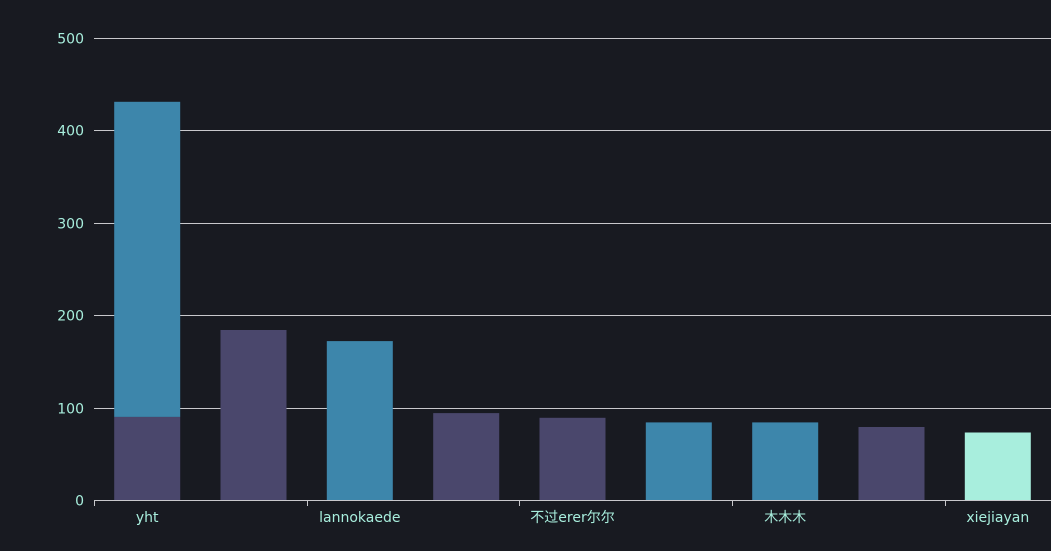 This screenshot has height=551, width=1051. Describe the element at coordinates (147, 518) in the screenshot. I see `x-tick-label-0: yht` at that location.